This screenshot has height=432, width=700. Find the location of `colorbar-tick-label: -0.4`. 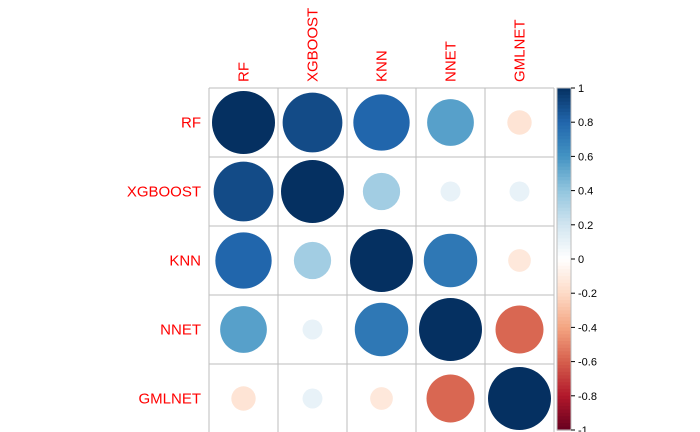

colorbar-tick-label: -0.4 is located at coordinates (587, 328).